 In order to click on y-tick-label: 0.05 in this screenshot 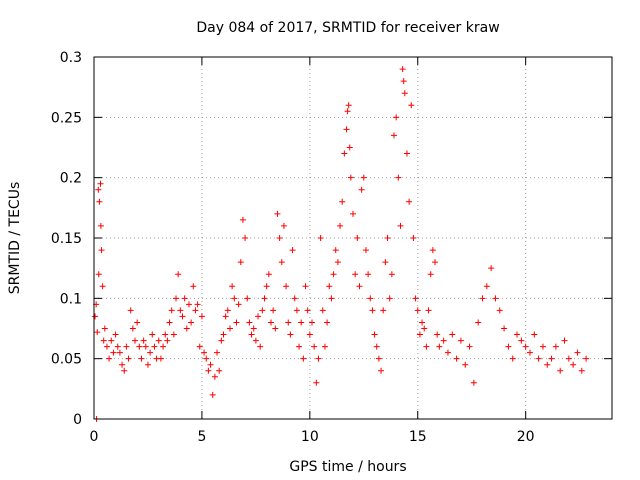, I will do `click(66, 360)`.